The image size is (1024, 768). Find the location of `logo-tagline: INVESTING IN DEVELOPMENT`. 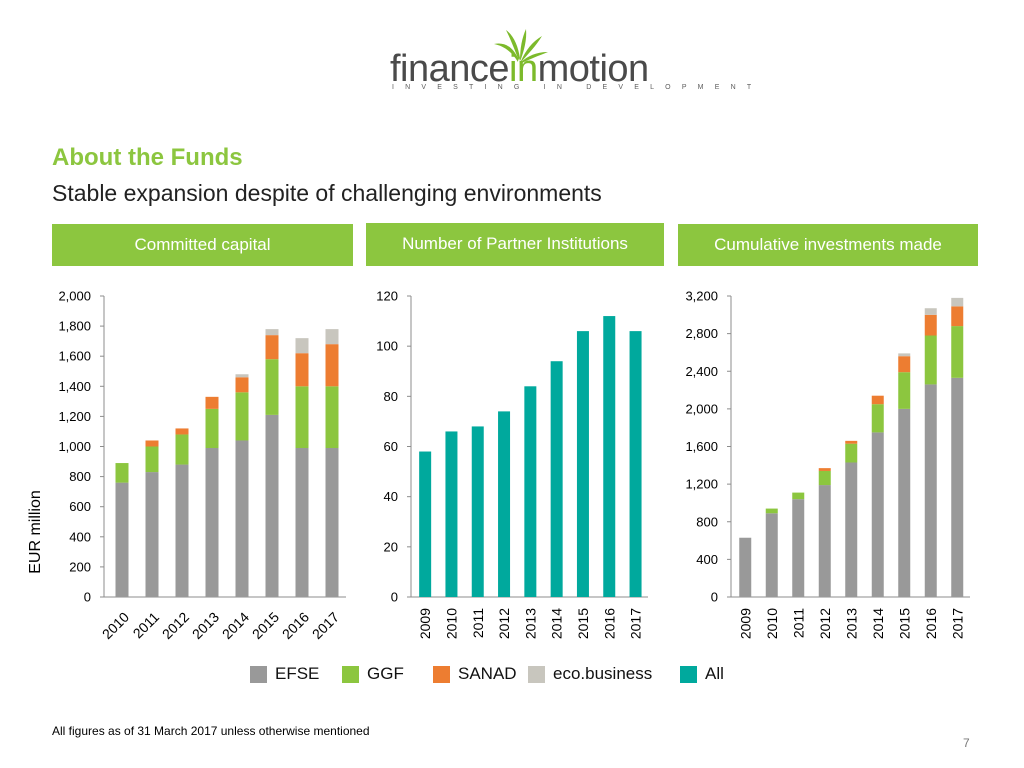

logo-tagline: INVESTING IN DEVELOPMENT is located at coordinates (577, 87).